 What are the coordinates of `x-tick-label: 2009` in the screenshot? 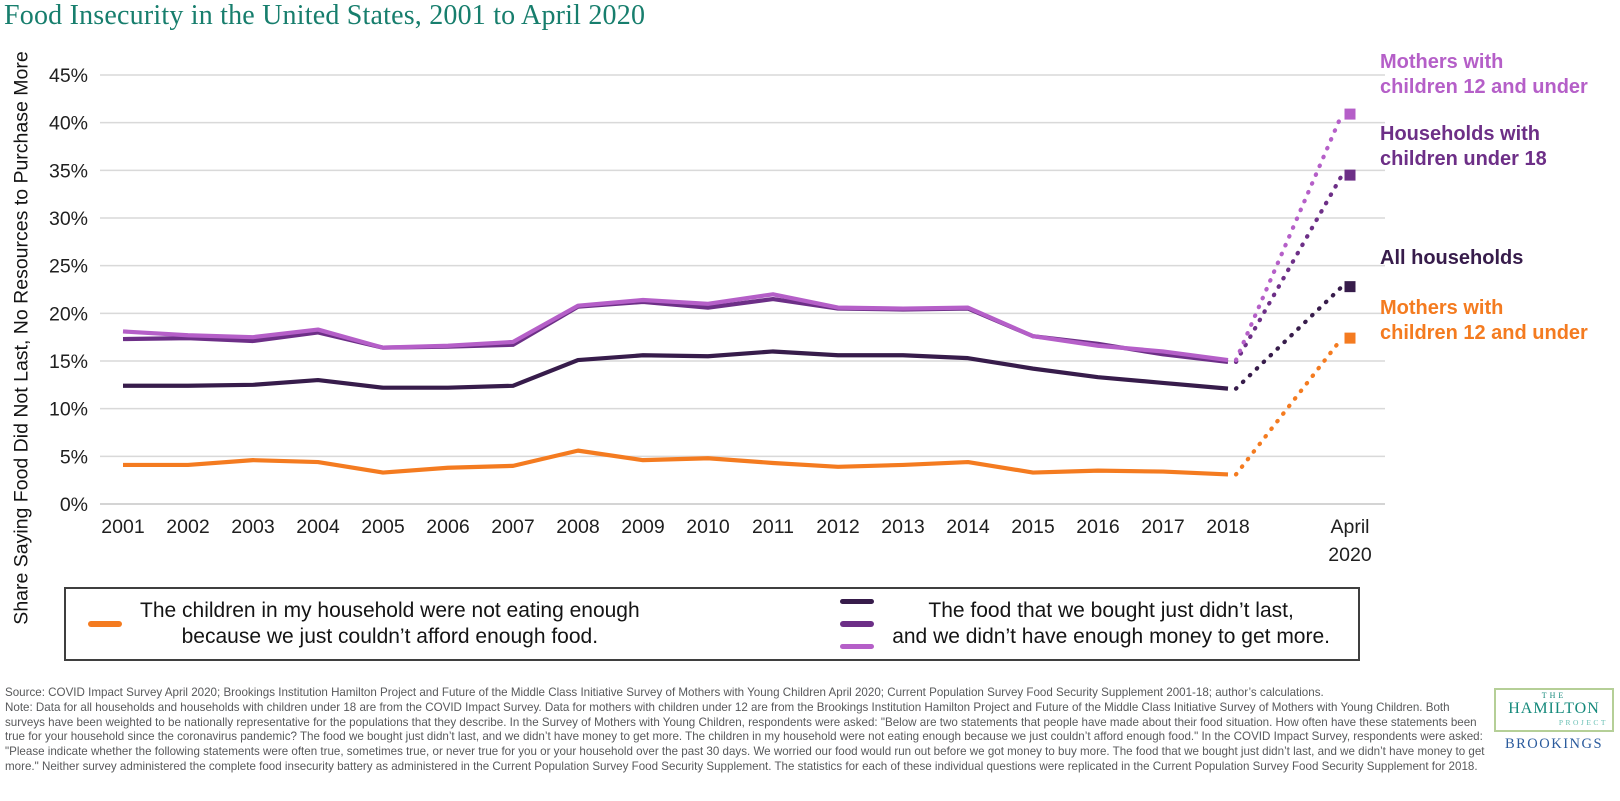 It's located at (642, 527).